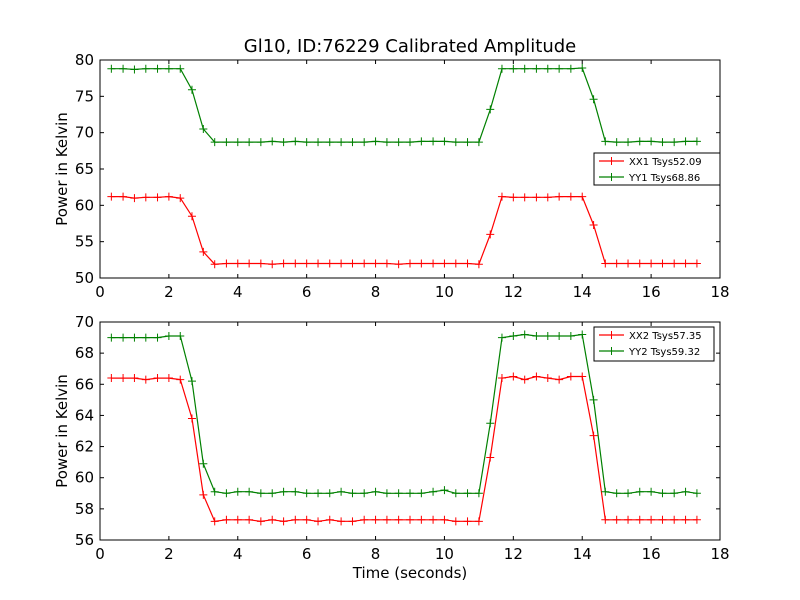 This screenshot has width=800, height=600. I want to click on x-tick-label: 14, so click(582, 554).